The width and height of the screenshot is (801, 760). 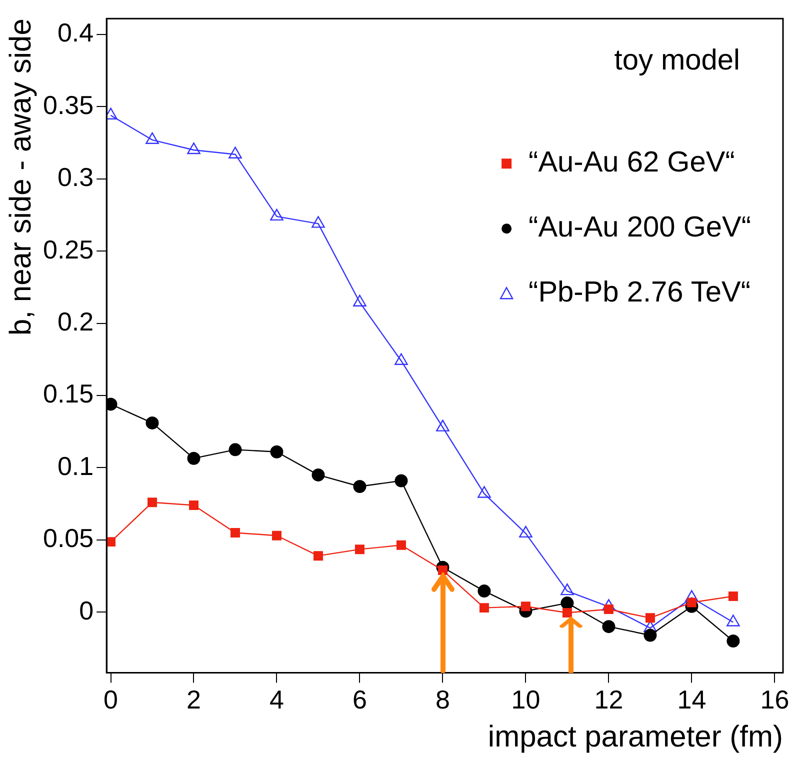 I want to click on legend-label: “Au-Au 62 GeV“, so click(x=631, y=162).